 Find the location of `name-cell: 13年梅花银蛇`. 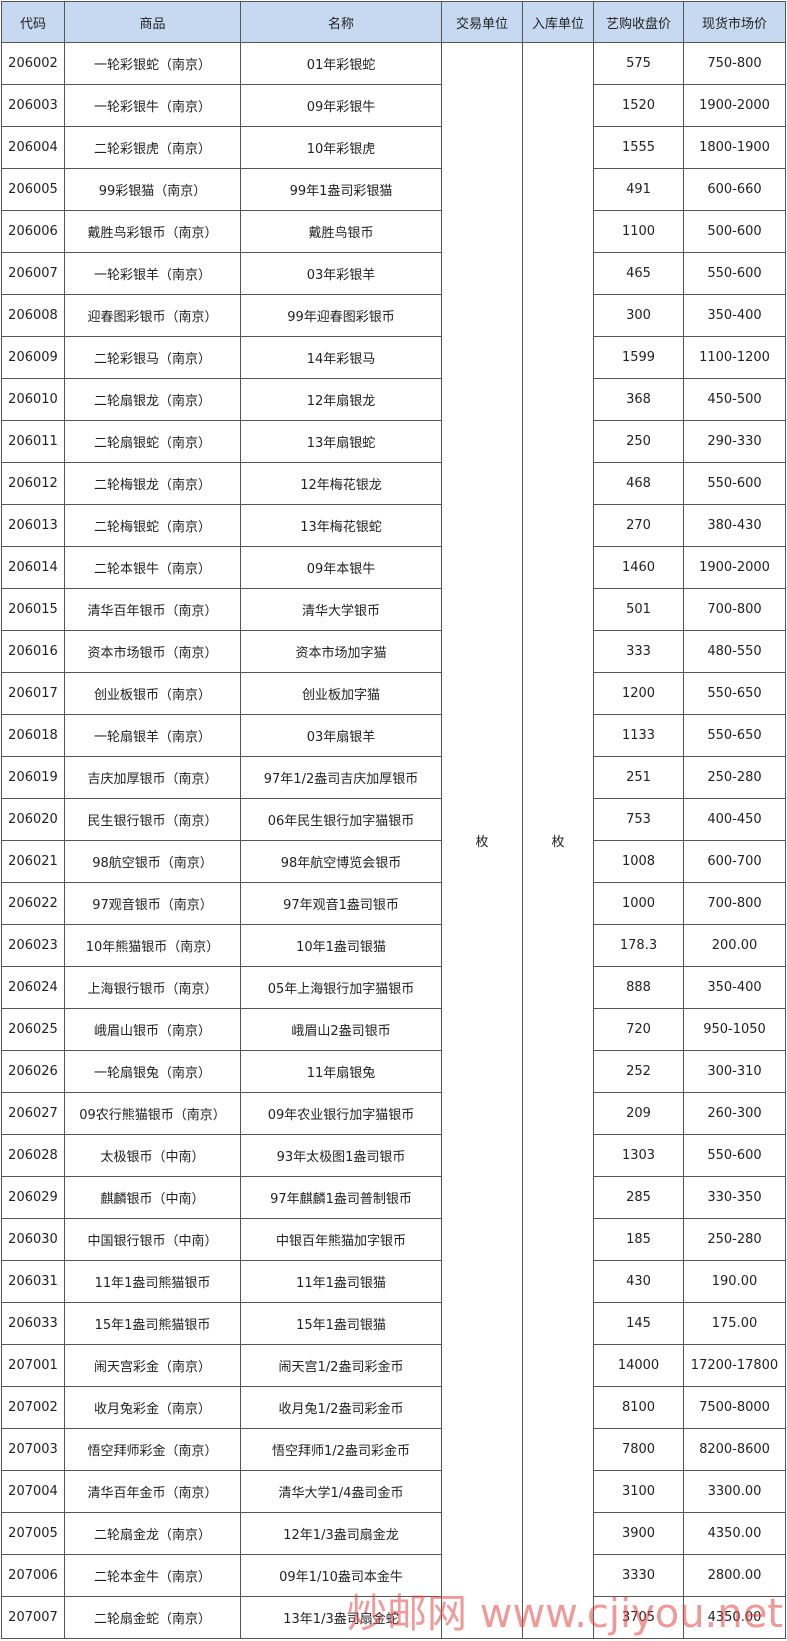

name-cell: 13年梅花银蛇 is located at coordinates (341, 525).